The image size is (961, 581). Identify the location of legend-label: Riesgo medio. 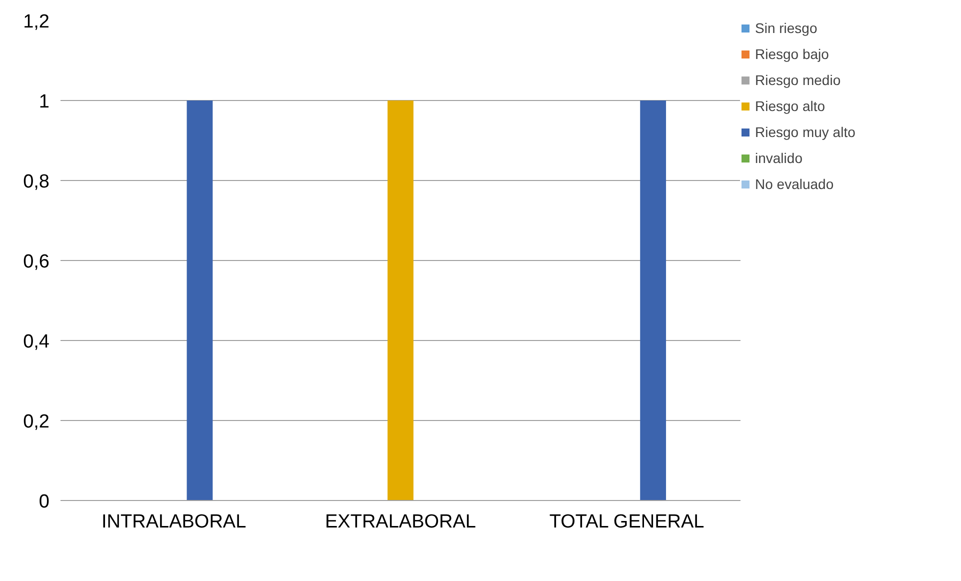
(798, 80).